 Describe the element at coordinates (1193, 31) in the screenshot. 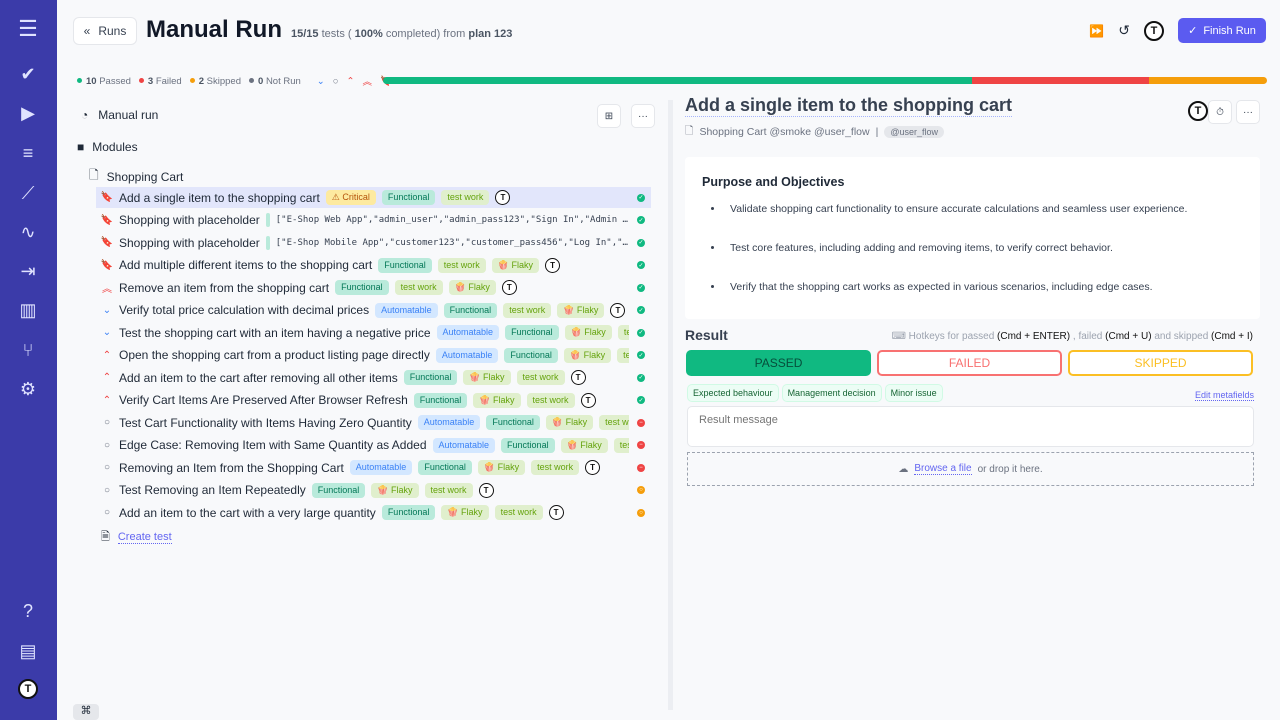

I see `check-icon: ✓` at that location.